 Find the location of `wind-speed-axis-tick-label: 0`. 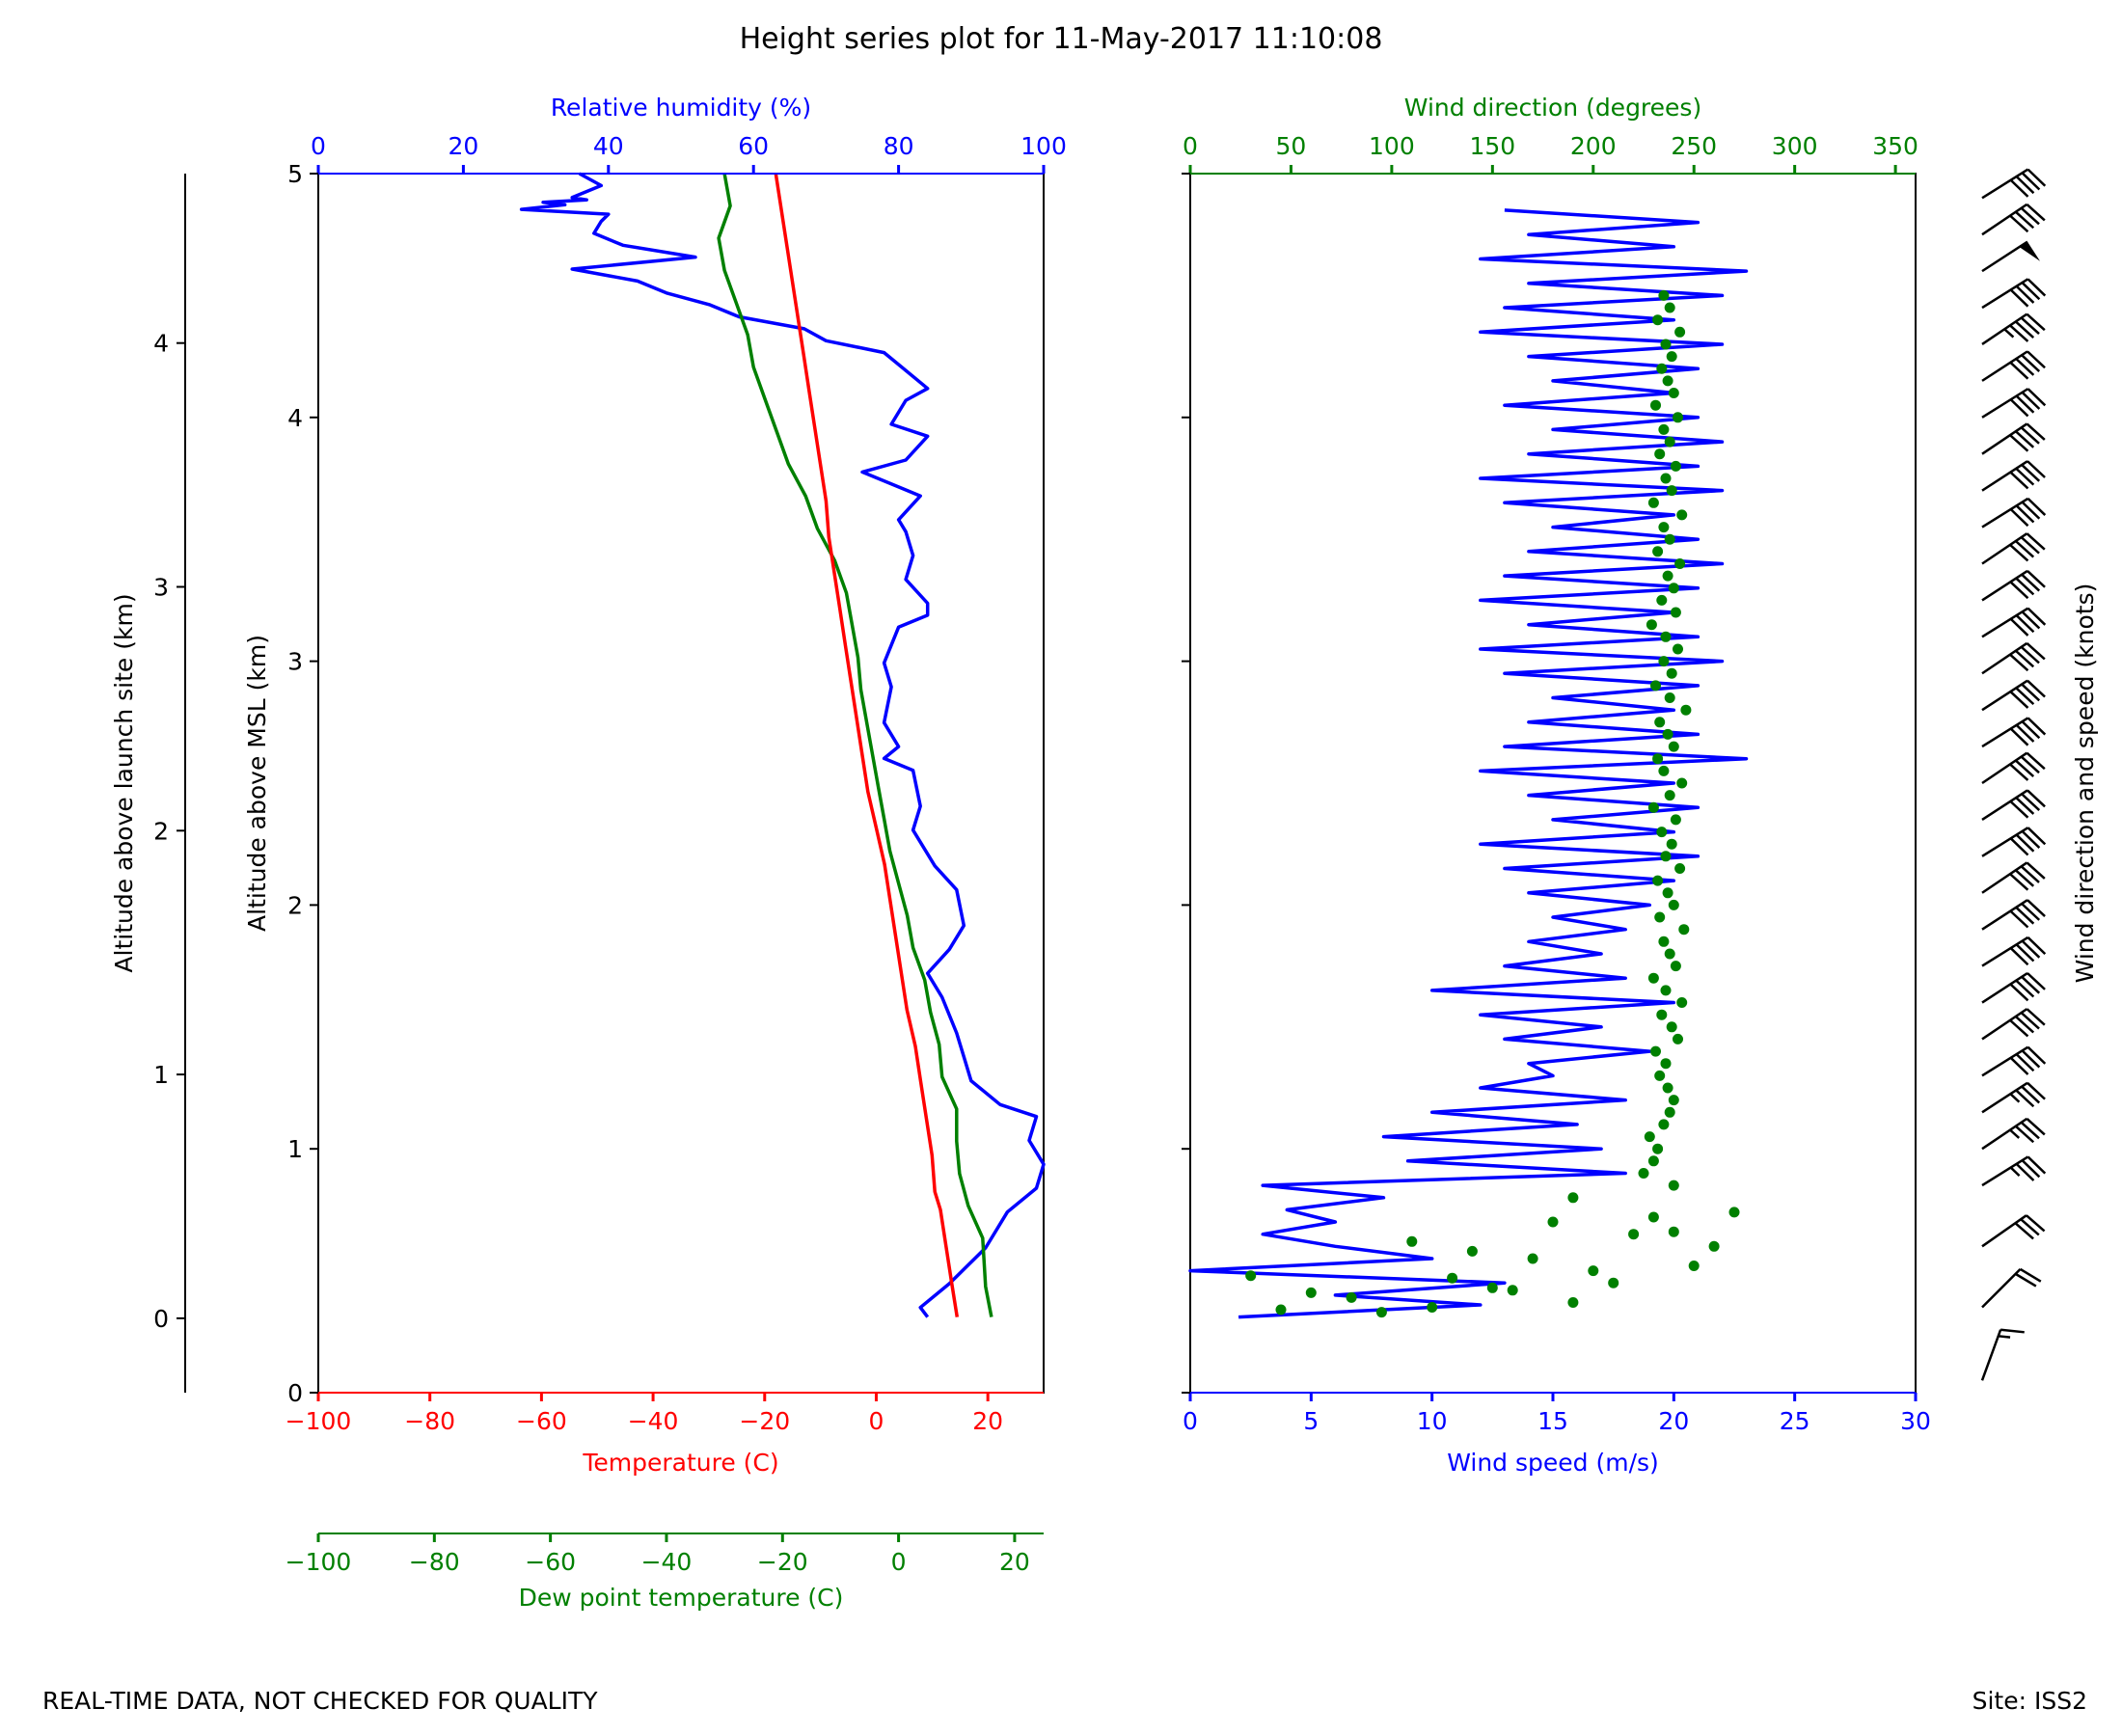

wind-speed-axis-tick-label: 0 is located at coordinates (1191, 1421).